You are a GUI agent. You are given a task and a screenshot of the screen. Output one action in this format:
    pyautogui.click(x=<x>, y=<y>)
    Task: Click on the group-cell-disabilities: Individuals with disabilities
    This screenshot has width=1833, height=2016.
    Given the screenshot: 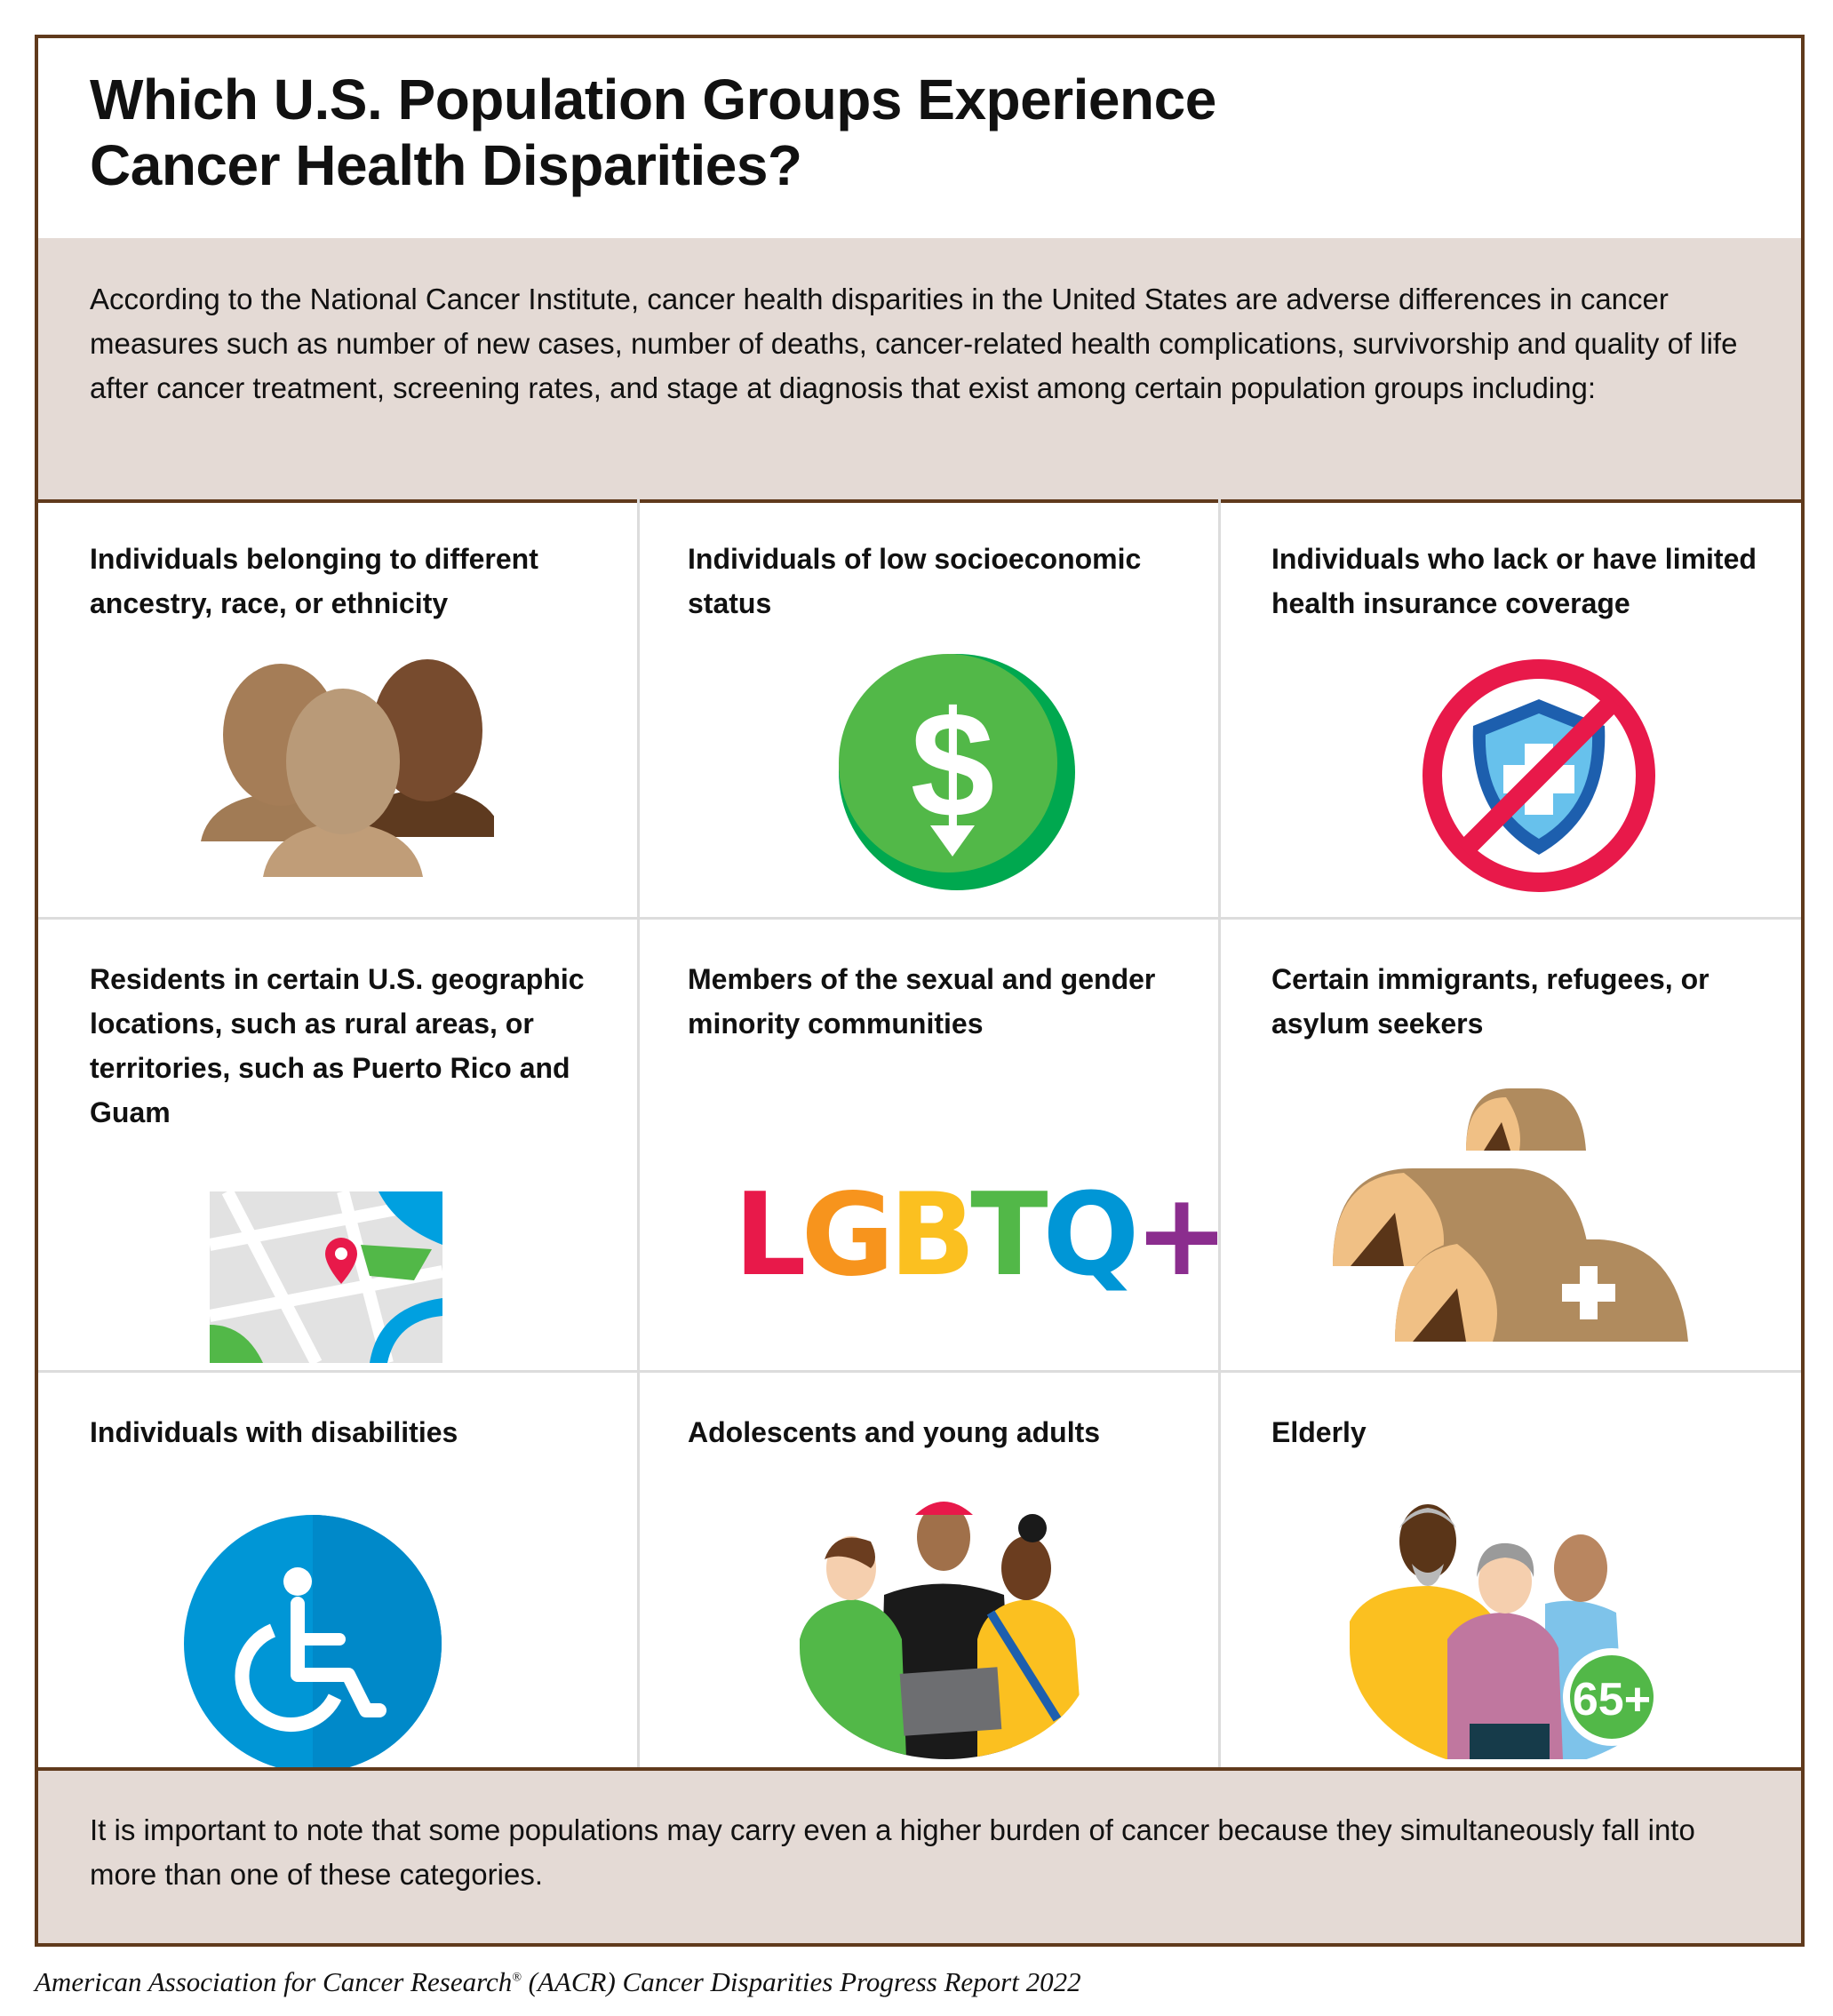 What is the action you would take?
    pyautogui.click(x=338, y=1574)
    